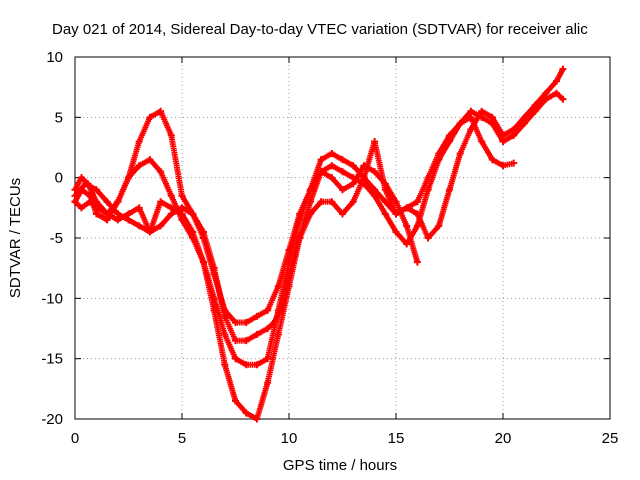 The height and width of the screenshot is (480, 640). What do you see at coordinates (610, 438) in the screenshot?
I see `x-tick-label: 25` at bounding box center [610, 438].